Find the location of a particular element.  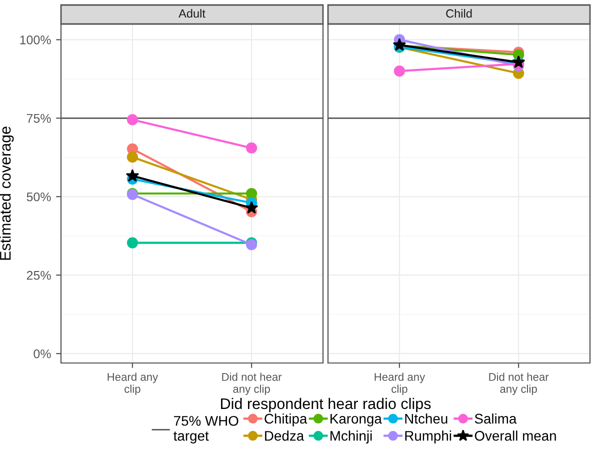

legend-label: Overall mean is located at coordinates (515, 435).